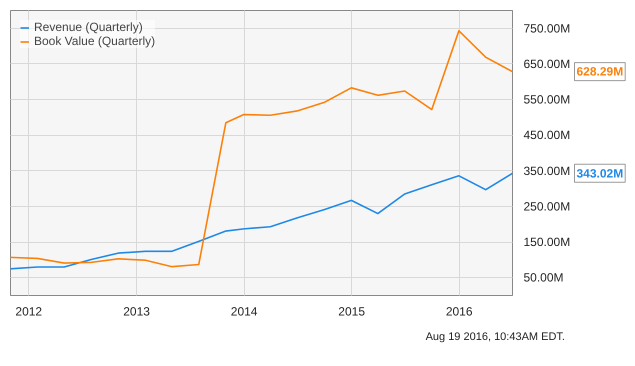  What do you see at coordinates (88, 27) in the screenshot?
I see `legend-label: Revenue (Quarterly)` at bounding box center [88, 27].